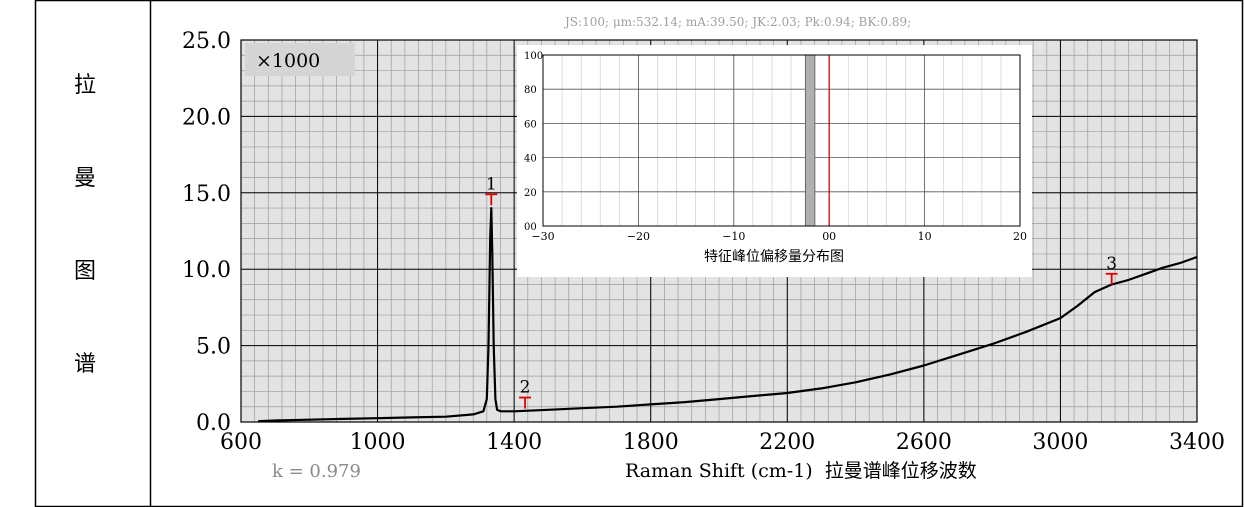 The image size is (1244, 507). What do you see at coordinates (530, 227) in the screenshot?
I see `inset-y-tick-label: 00` at bounding box center [530, 227].